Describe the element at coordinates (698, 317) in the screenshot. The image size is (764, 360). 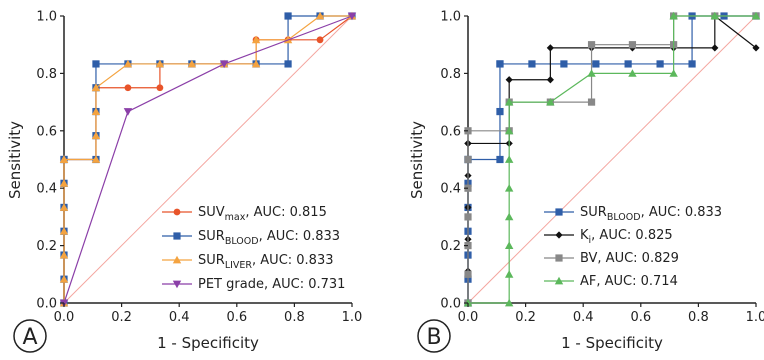
I see `panel-b-x-tick-label: 0.8` at that location.